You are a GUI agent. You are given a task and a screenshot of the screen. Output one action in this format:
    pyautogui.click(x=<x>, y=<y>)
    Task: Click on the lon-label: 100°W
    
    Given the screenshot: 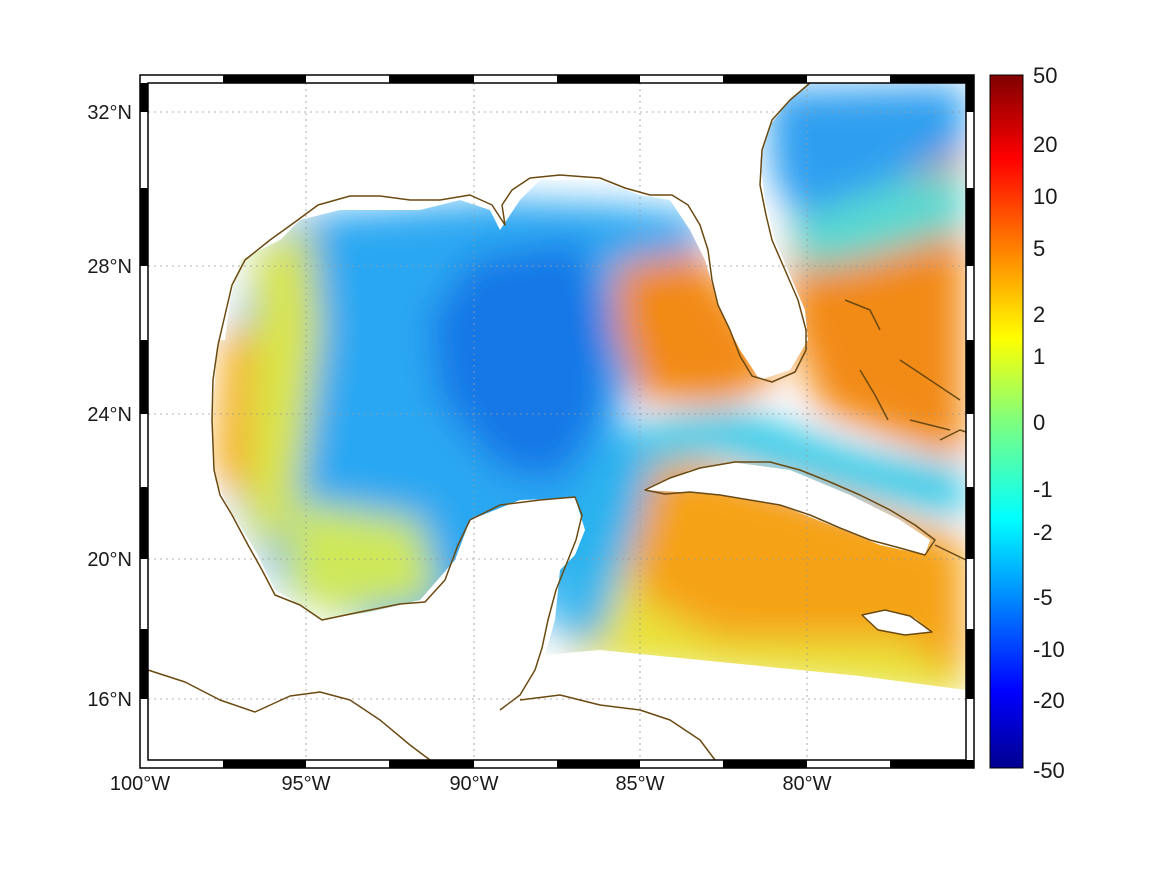 What is the action you would take?
    pyautogui.click(x=140, y=784)
    